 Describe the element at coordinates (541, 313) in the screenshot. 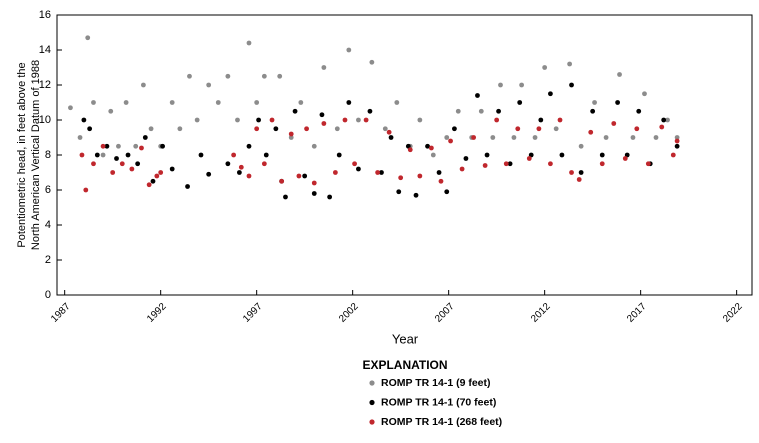

I see `x-tick-label: 2012` at that location.